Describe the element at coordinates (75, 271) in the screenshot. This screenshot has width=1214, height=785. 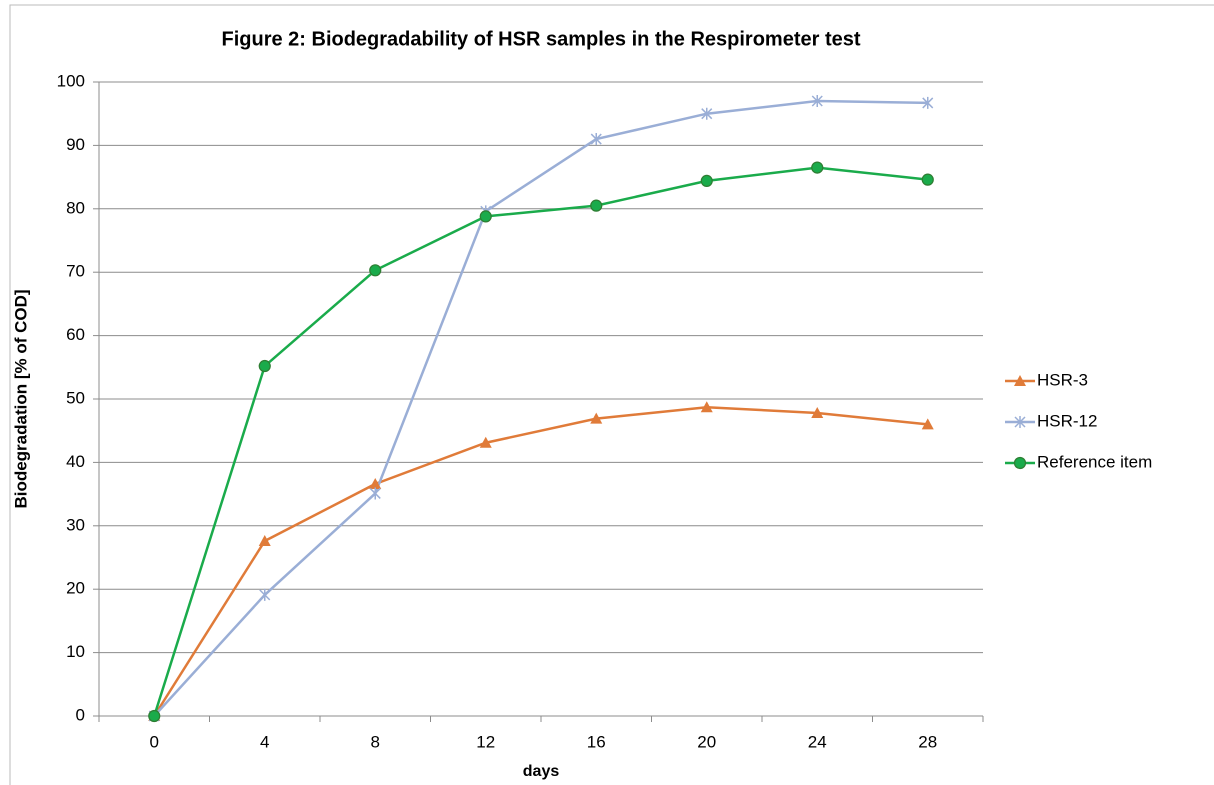
I see `y-tick-label: 70` at that location.